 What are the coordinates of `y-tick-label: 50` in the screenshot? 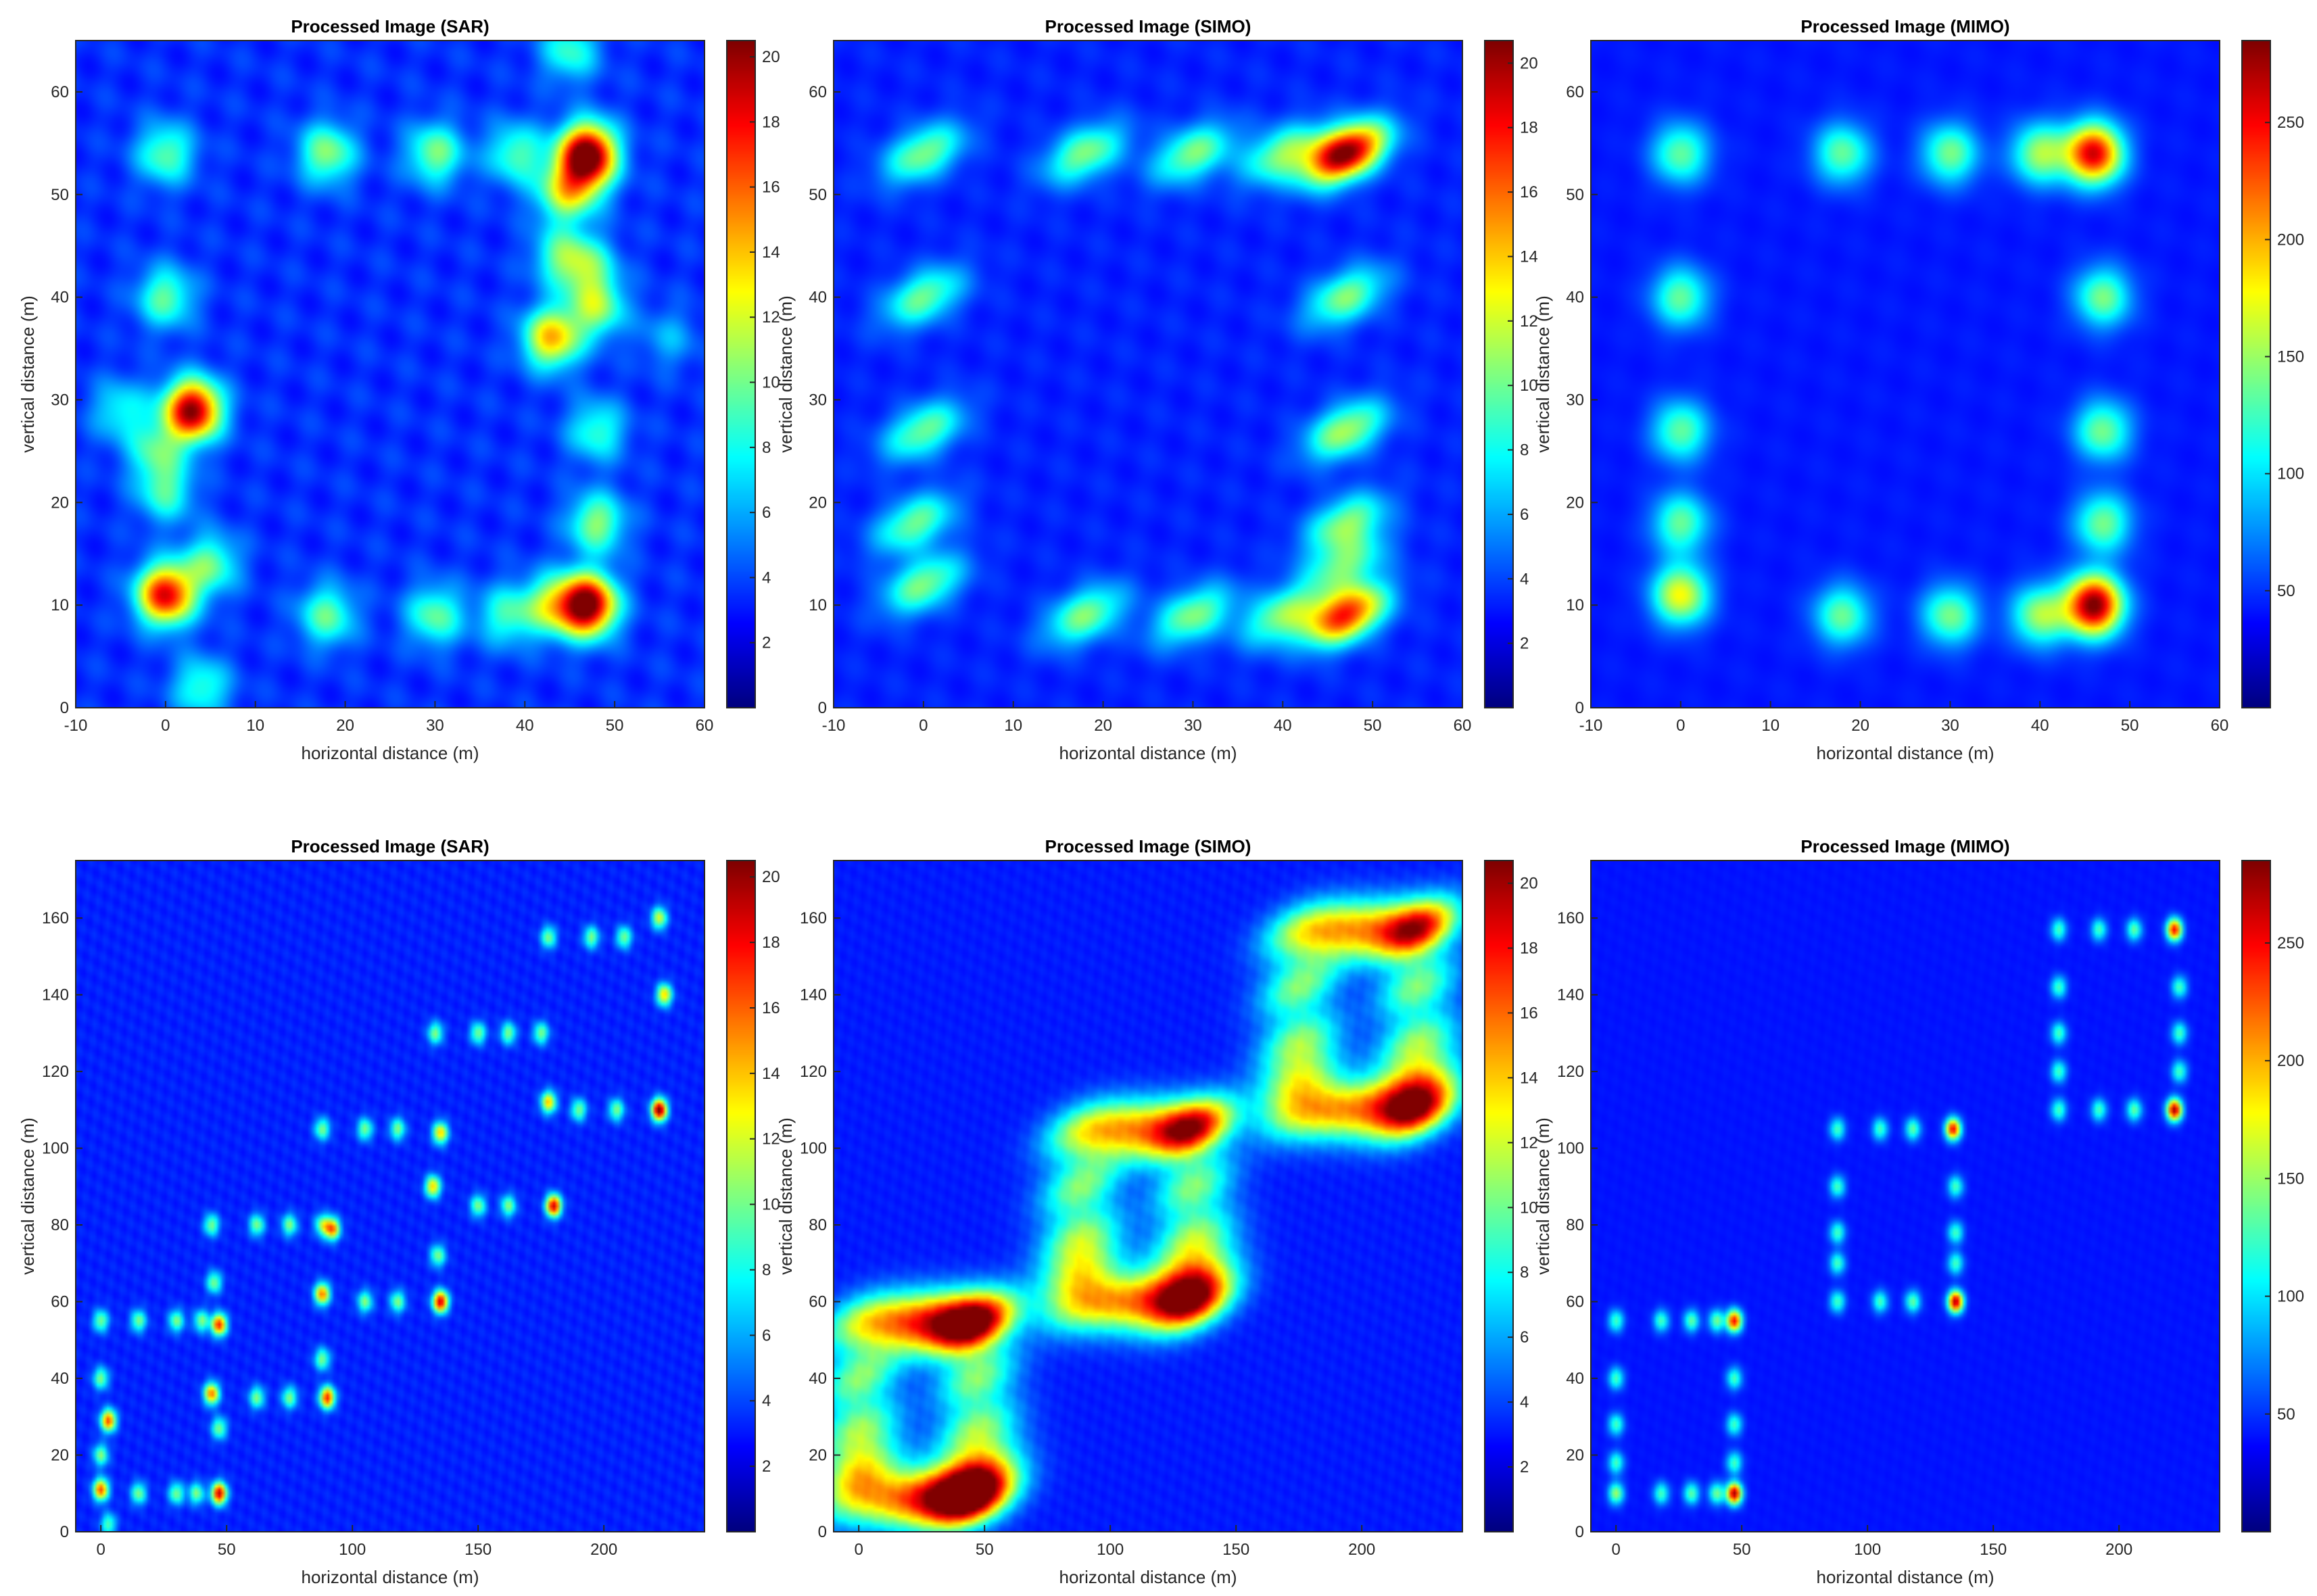 It's located at (1575, 195).